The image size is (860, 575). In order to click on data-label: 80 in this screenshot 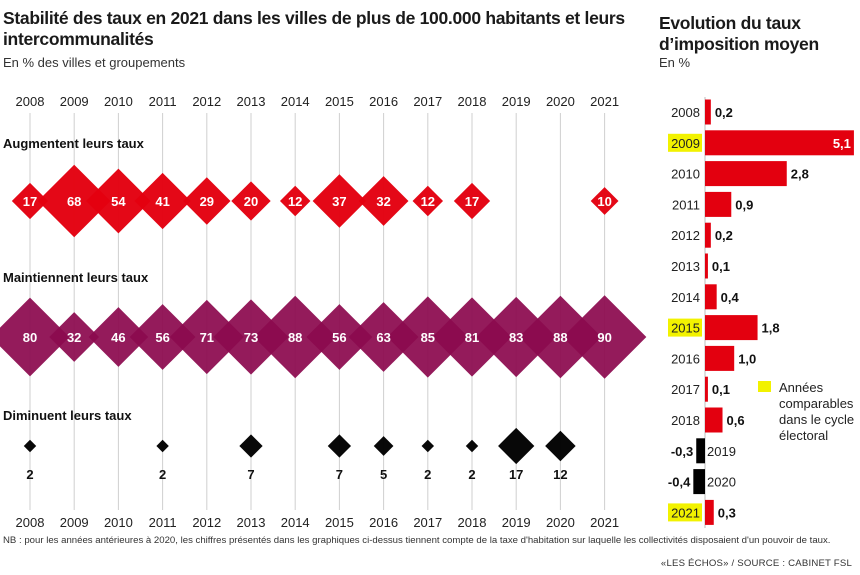, I will do `click(30, 337)`.